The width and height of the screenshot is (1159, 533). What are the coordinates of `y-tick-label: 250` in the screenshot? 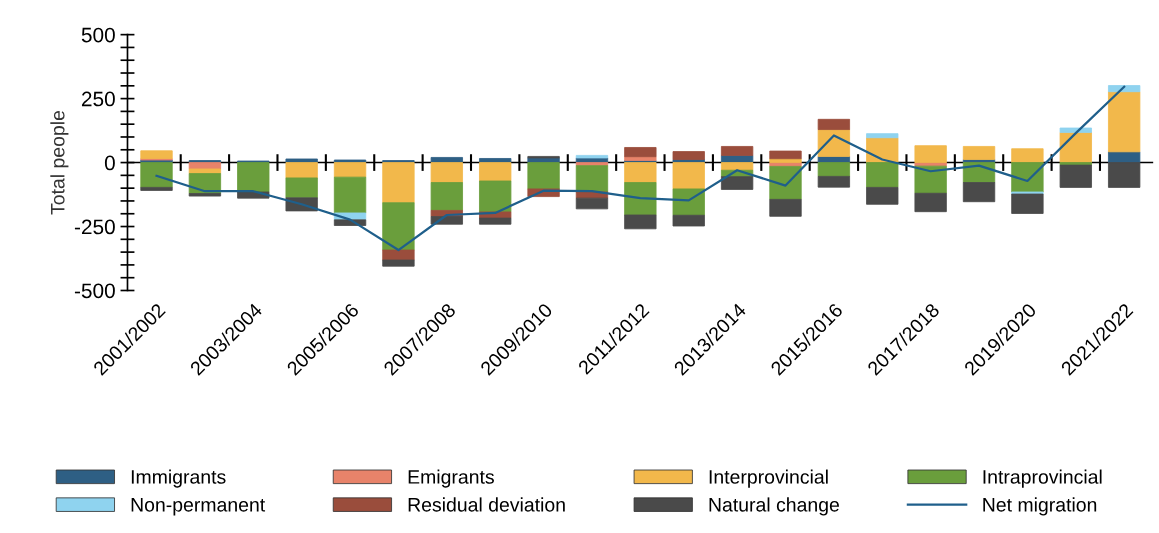 It's located at (98, 99).